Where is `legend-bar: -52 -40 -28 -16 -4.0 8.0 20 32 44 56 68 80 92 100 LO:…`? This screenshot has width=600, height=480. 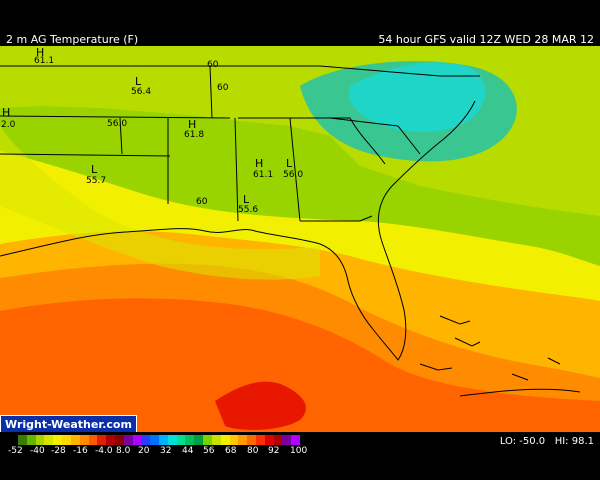 legend-bar: -52 -40 -28 -16 -4.0 8.0 20 32 44 56 68 80 92 100 LO:… is located at coordinates (300, 456).